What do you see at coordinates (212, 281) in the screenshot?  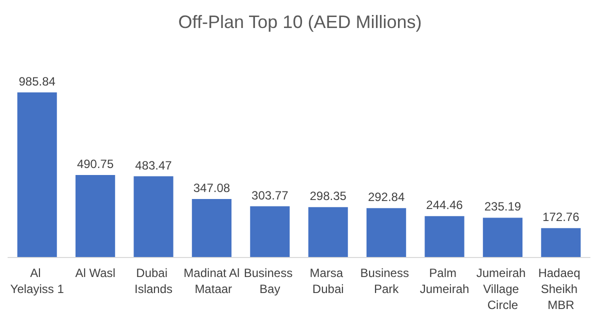 I see `x-tick-label: Madinat Al Mataar` at bounding box center [212, 281].